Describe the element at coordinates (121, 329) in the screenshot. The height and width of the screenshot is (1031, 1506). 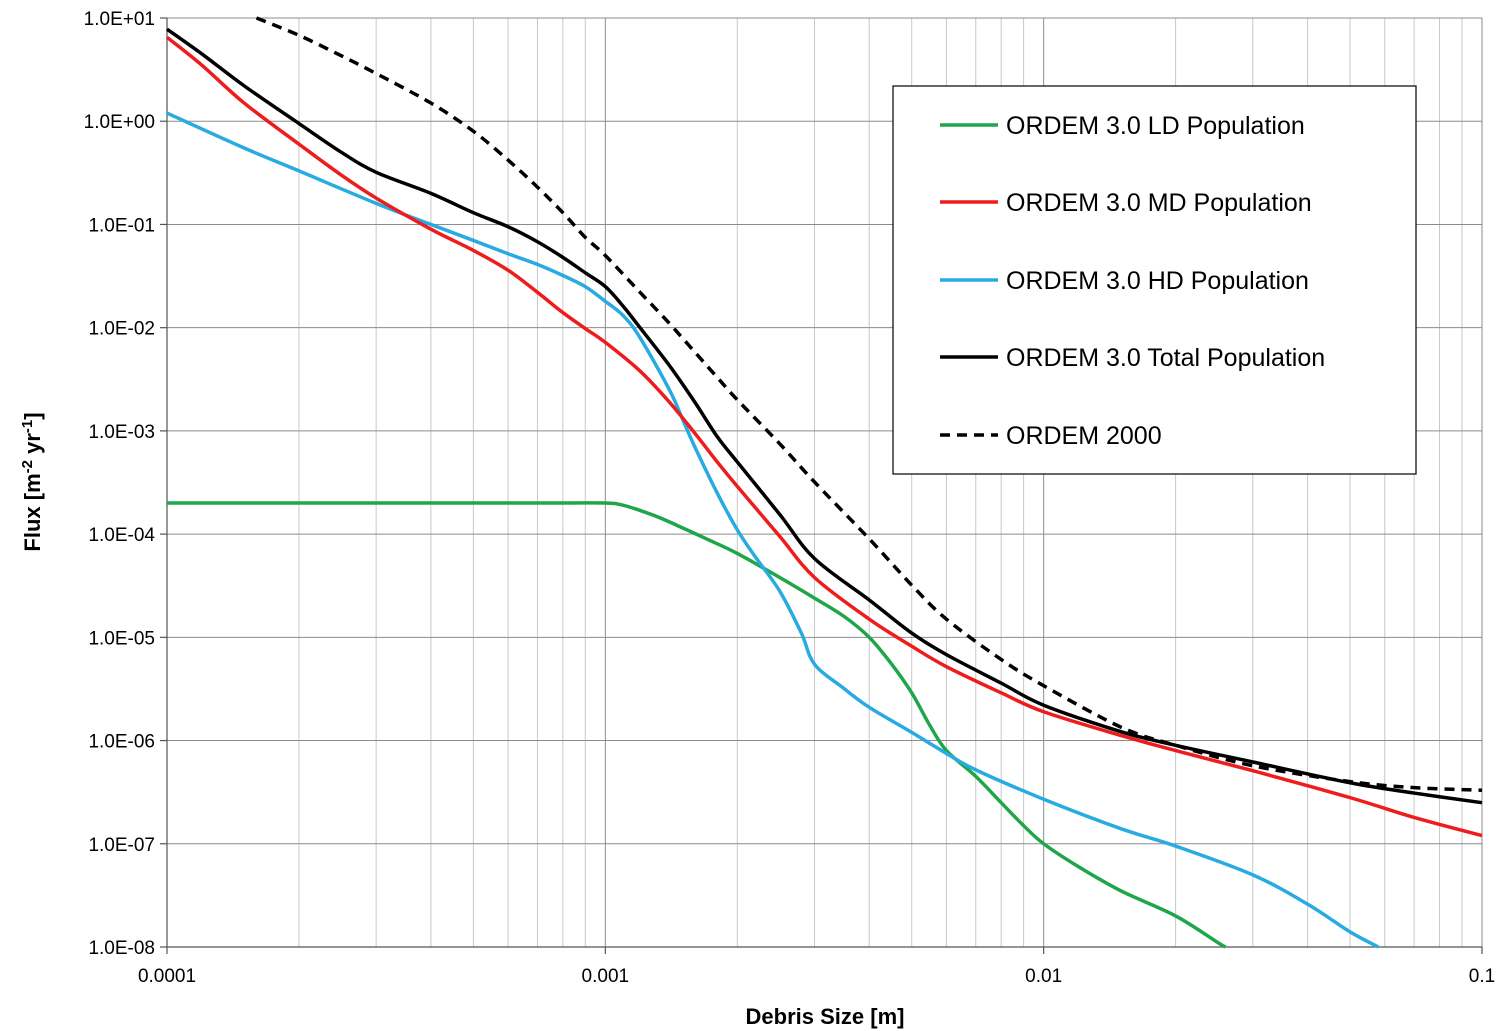
I see `y-tick-label: 1.0E-02` at that location.